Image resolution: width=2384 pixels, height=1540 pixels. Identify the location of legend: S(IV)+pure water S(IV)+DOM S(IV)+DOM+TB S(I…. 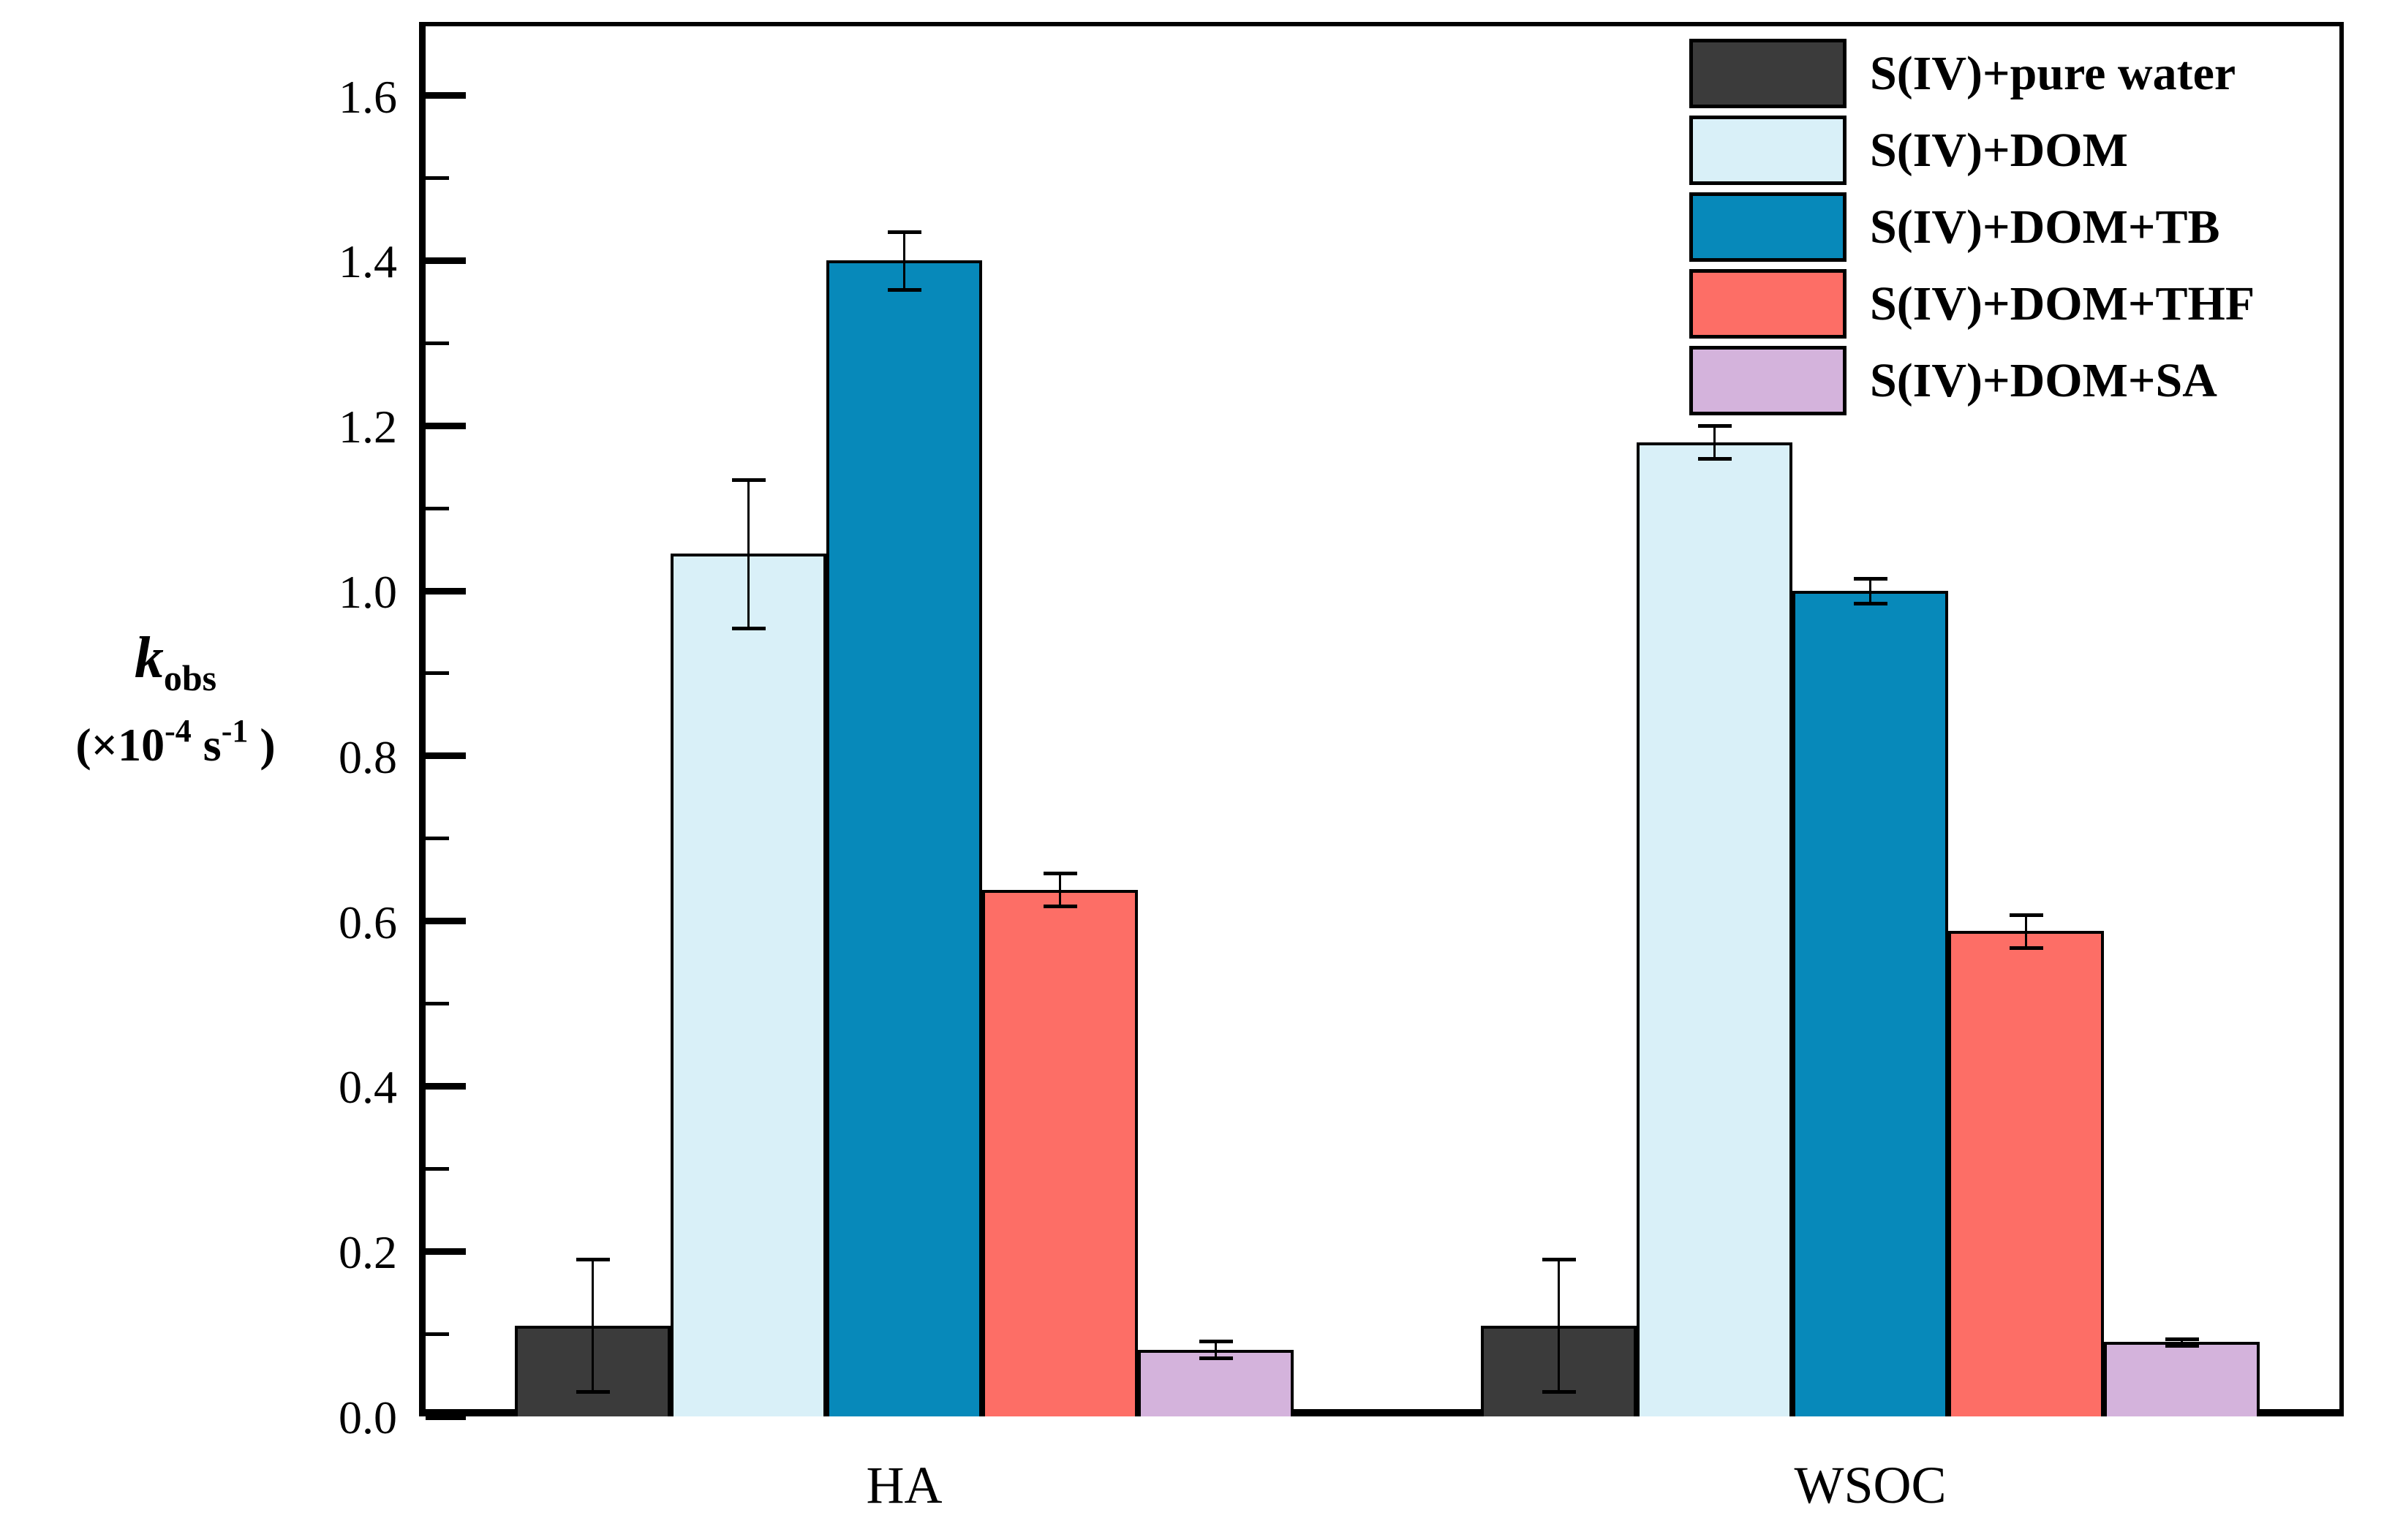
(1972, 227).